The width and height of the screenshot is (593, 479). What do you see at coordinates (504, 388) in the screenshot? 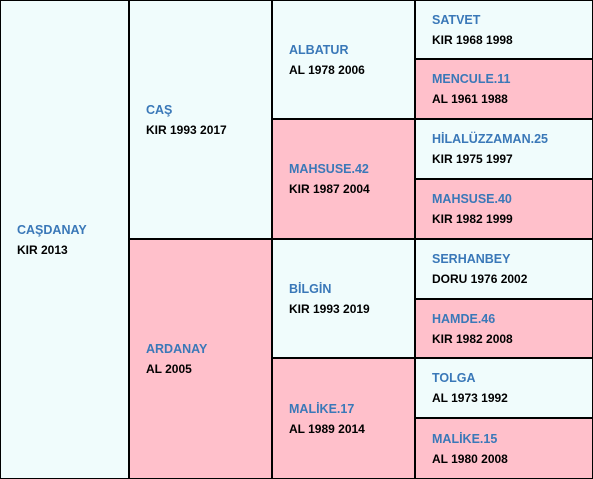
I see `pedigree-g3-7: TOLGA AL 1973 1992` at bounding box center [504, 388].